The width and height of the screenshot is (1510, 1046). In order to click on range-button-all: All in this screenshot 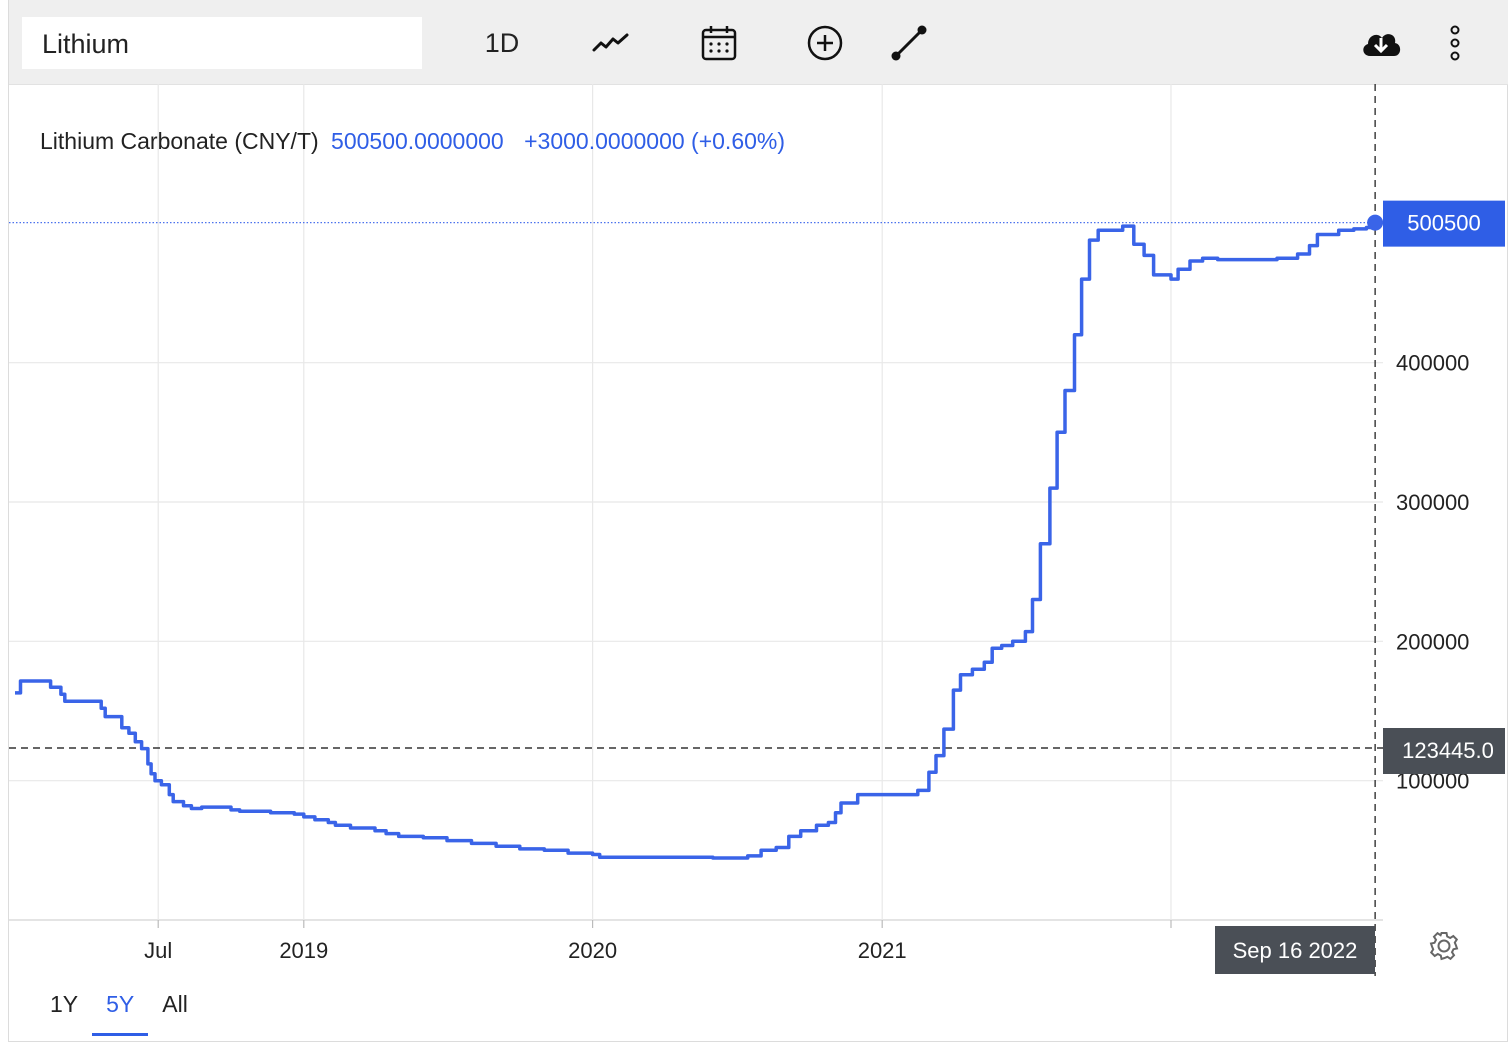, I will do `click(175, 1004)`.